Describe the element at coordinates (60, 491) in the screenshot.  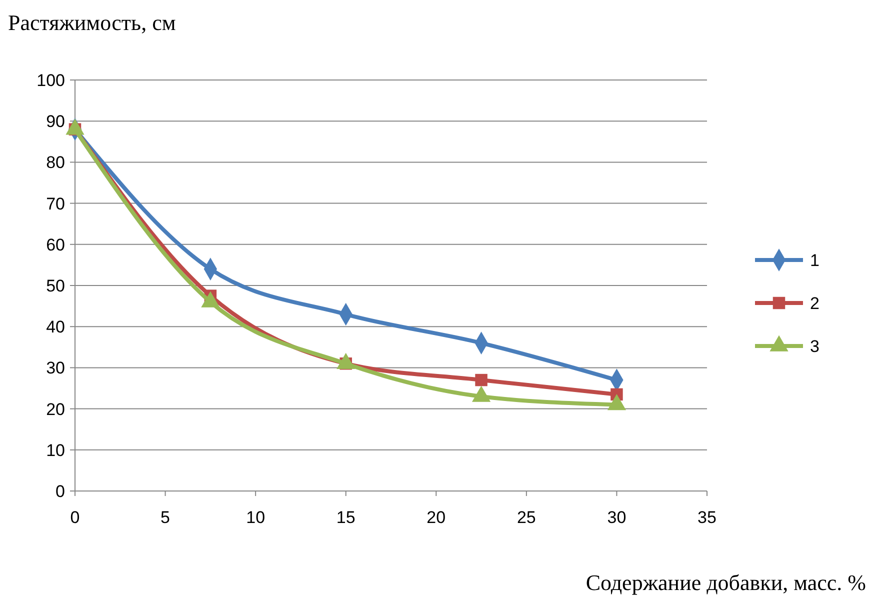
I see `y-tick-label: 0` at that location.